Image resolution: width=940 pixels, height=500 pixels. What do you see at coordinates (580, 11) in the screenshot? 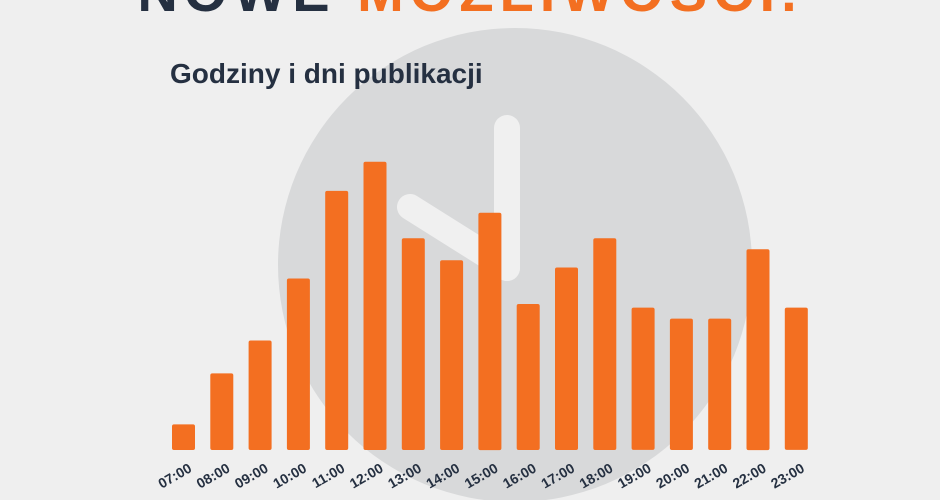
I see `header-title-part-2: MOŻLIWOŚCI.` at bounding box center [580, 11].